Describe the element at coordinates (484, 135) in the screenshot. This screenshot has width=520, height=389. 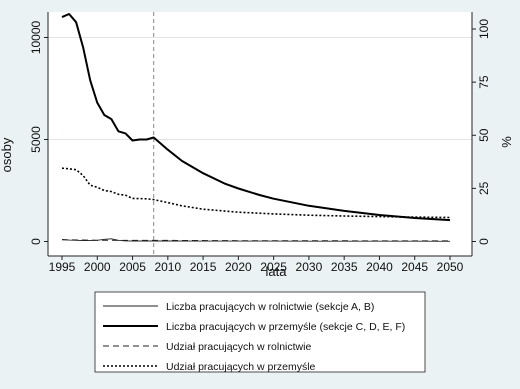
I see `y-tick-right-label: 50` at that location.